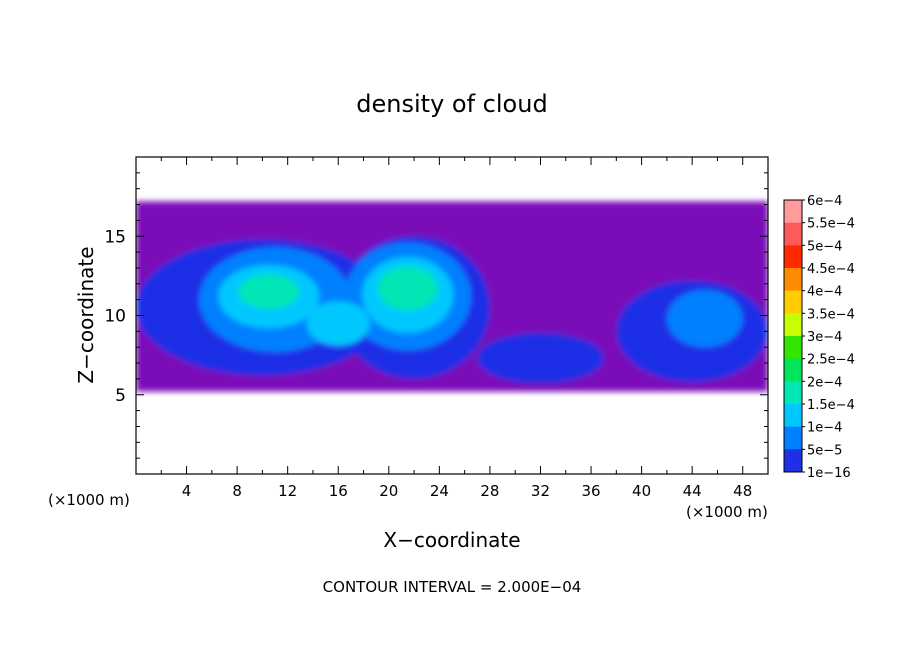 The image size is (904, 654). What do you see at coordinates (831, 269) in the screenshot?
I see `legend-label: 4.5e−4` at bounding box center [831, 269].